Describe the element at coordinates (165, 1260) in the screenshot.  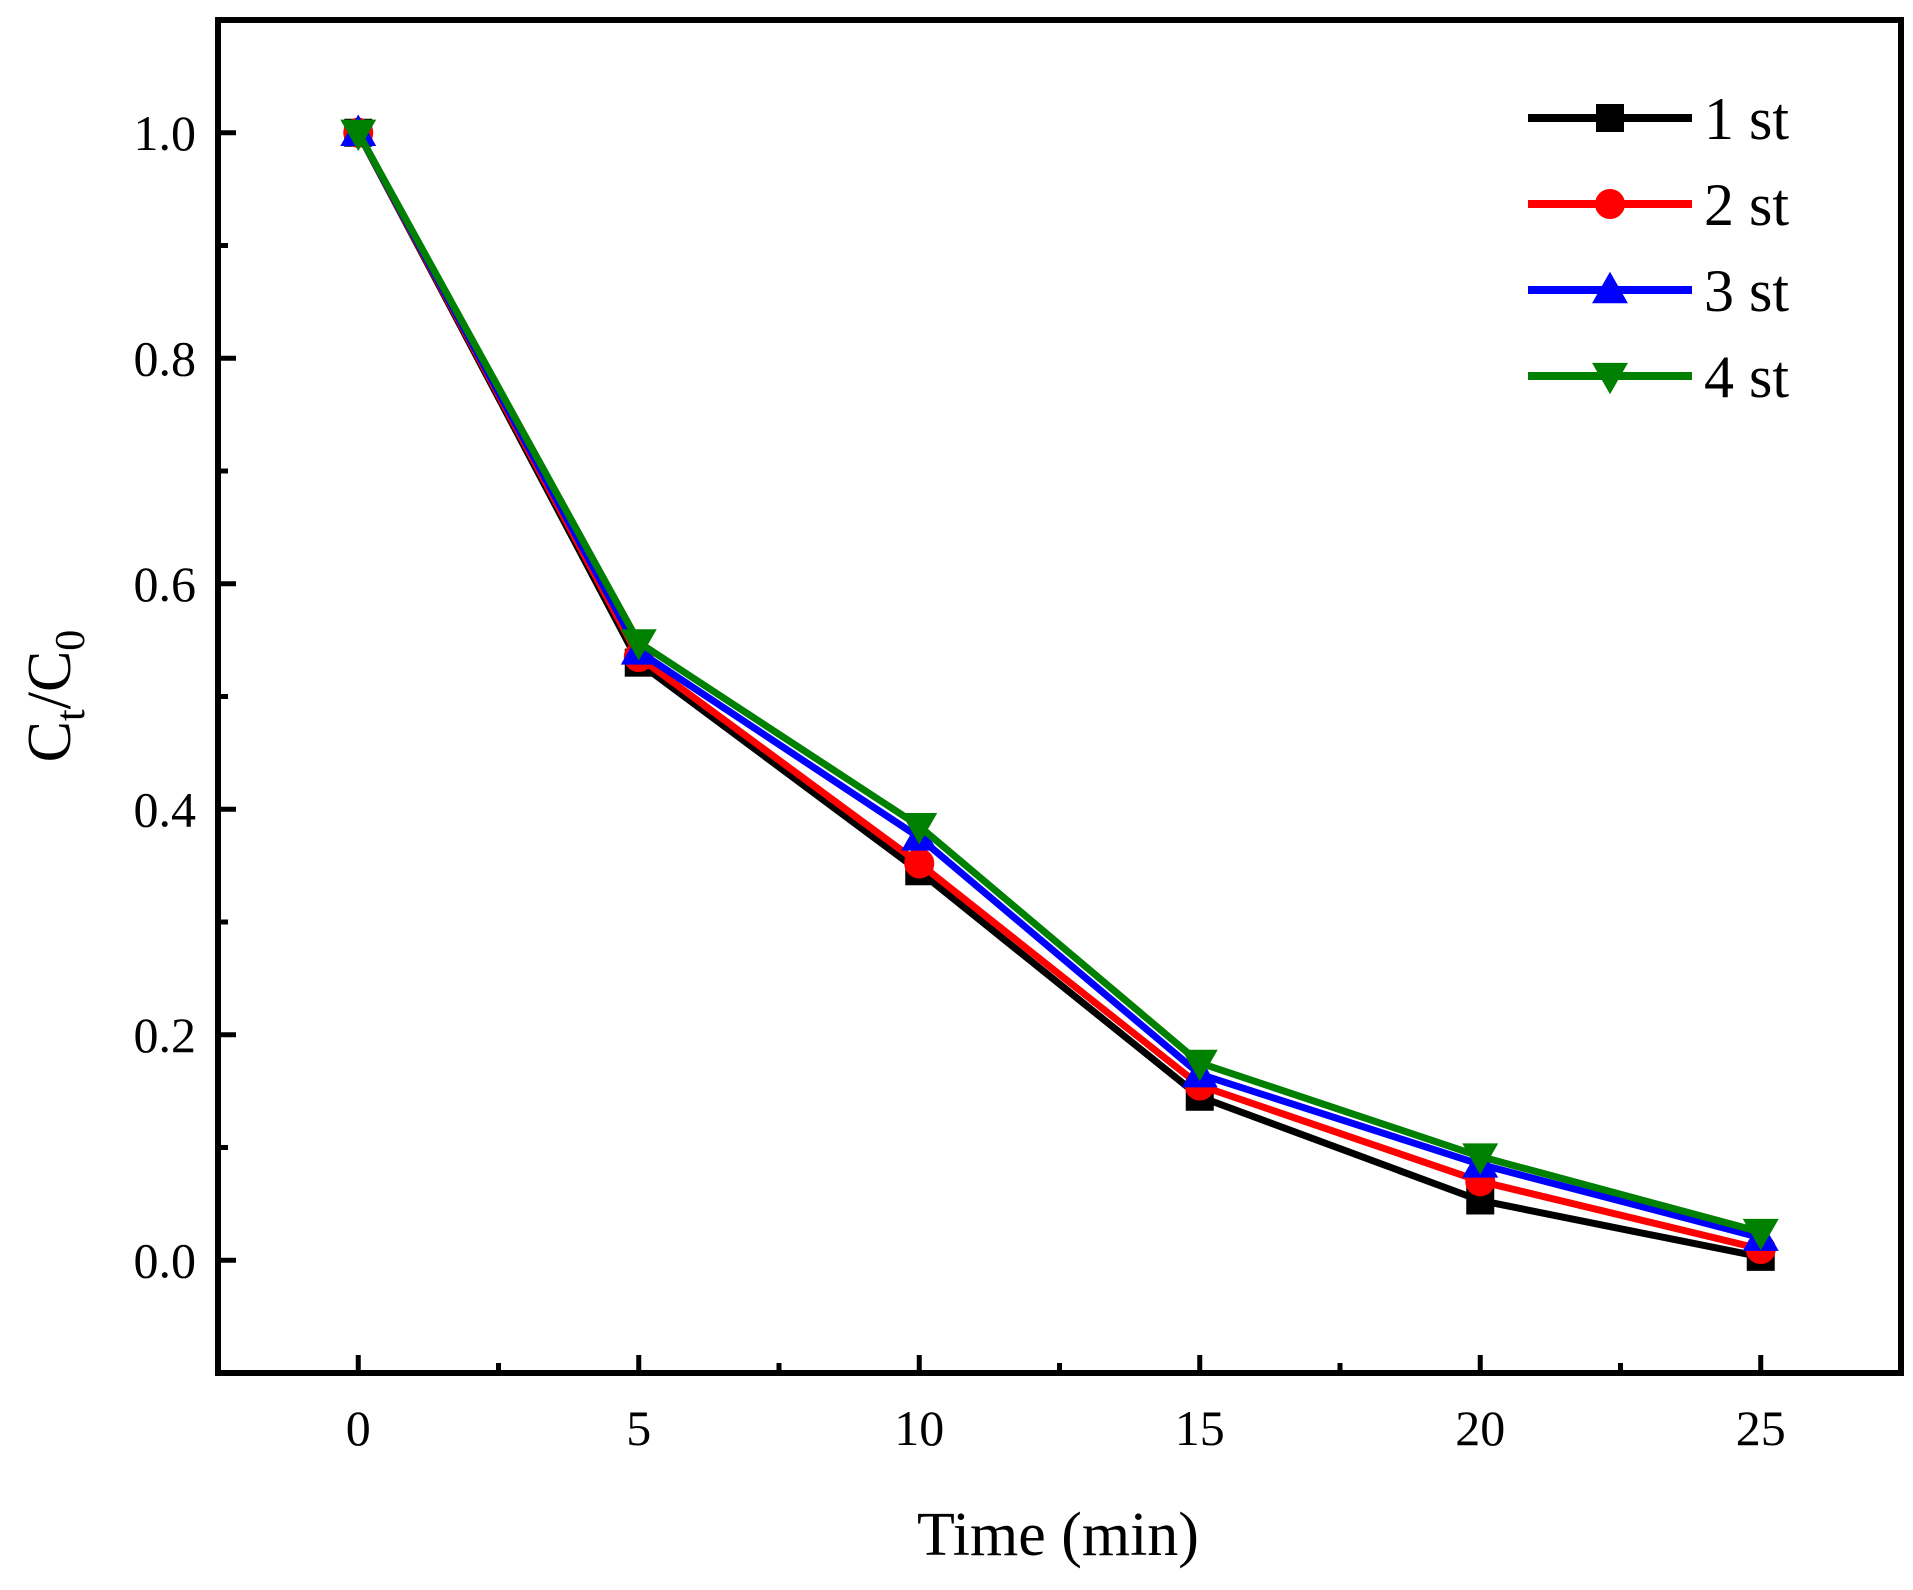
I see `y-tick-label-0: 0.0` at that location.